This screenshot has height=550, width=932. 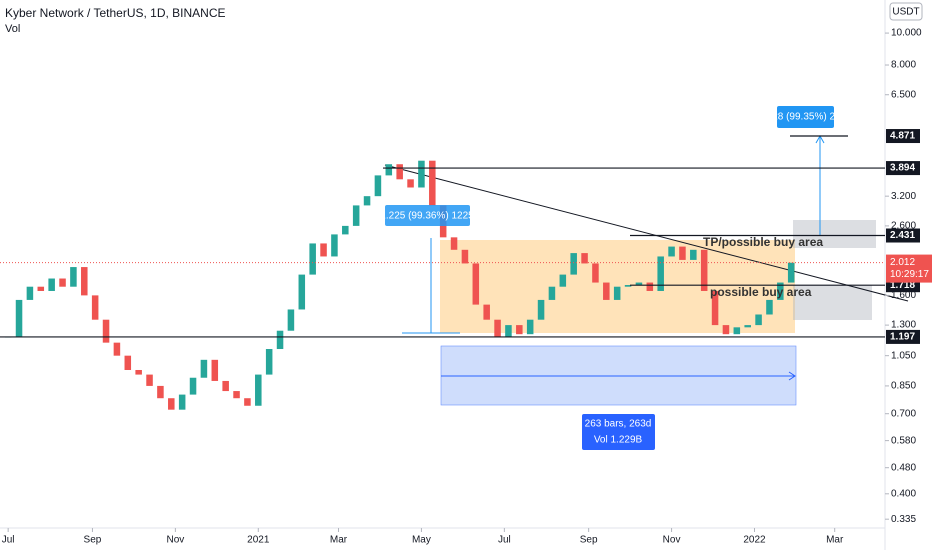 I want to click on y-tick-label: 2.600, so click(x=903, y=226).